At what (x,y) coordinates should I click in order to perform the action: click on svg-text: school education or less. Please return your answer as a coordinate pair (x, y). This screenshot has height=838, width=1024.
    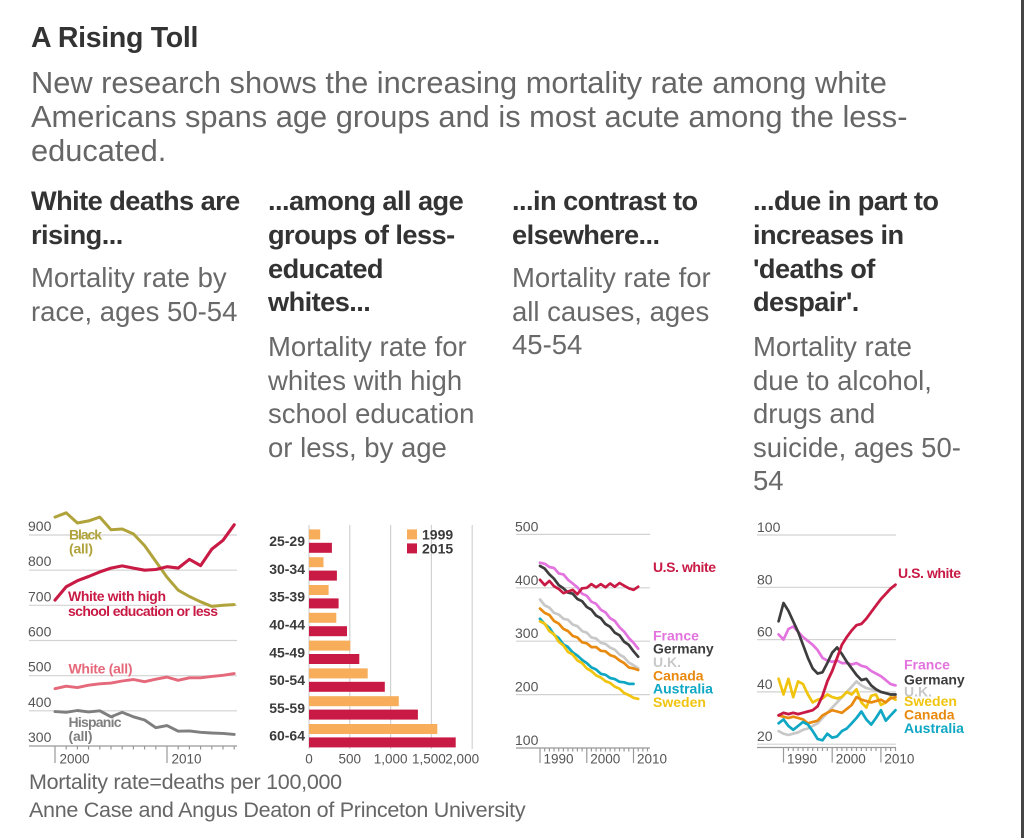
    Looking at the image, I should click on (143, 611).